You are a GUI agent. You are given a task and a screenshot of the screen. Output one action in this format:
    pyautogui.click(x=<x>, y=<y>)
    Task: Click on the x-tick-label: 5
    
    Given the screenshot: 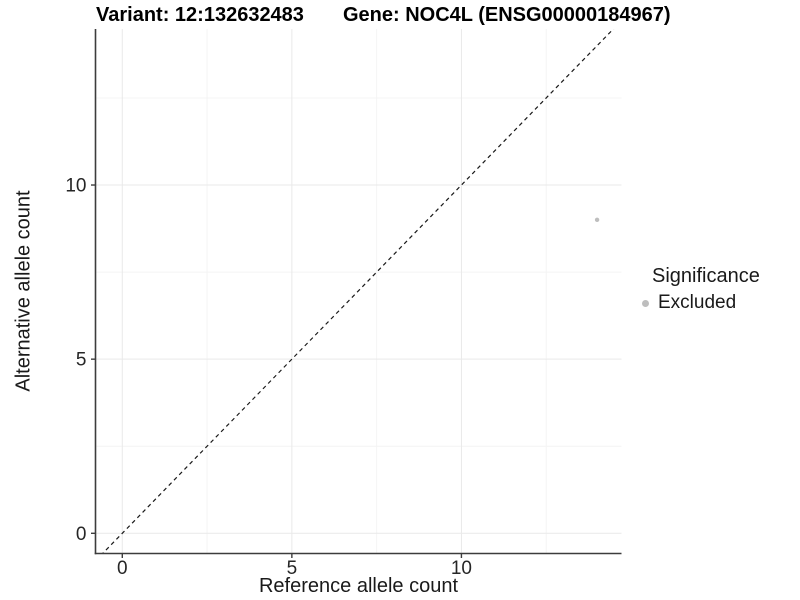 What is the action you would take?
    pyautogui.click(x=292, y=568)
    